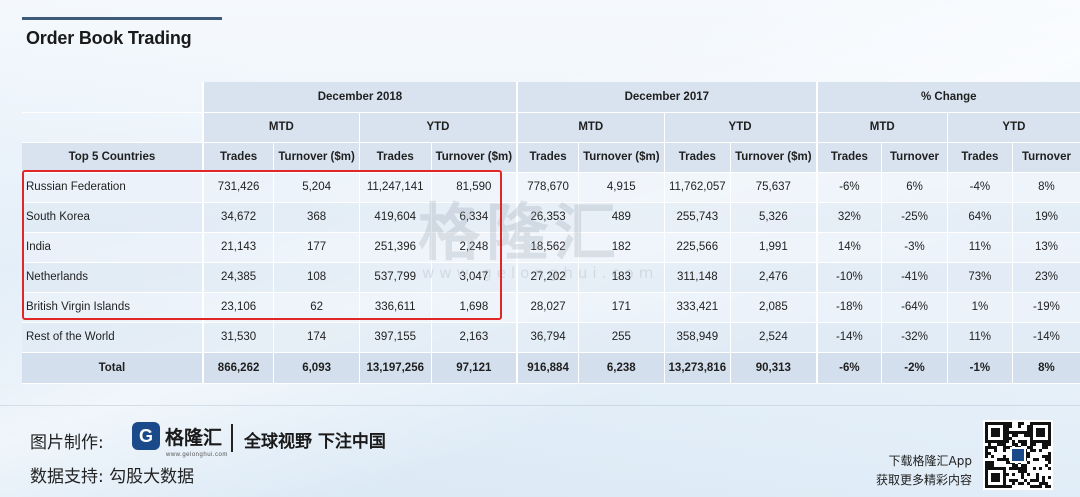 This screenshot has width=1080, height=497. I want to click on brand-logo: G 格隆汇, so click(177, 436).